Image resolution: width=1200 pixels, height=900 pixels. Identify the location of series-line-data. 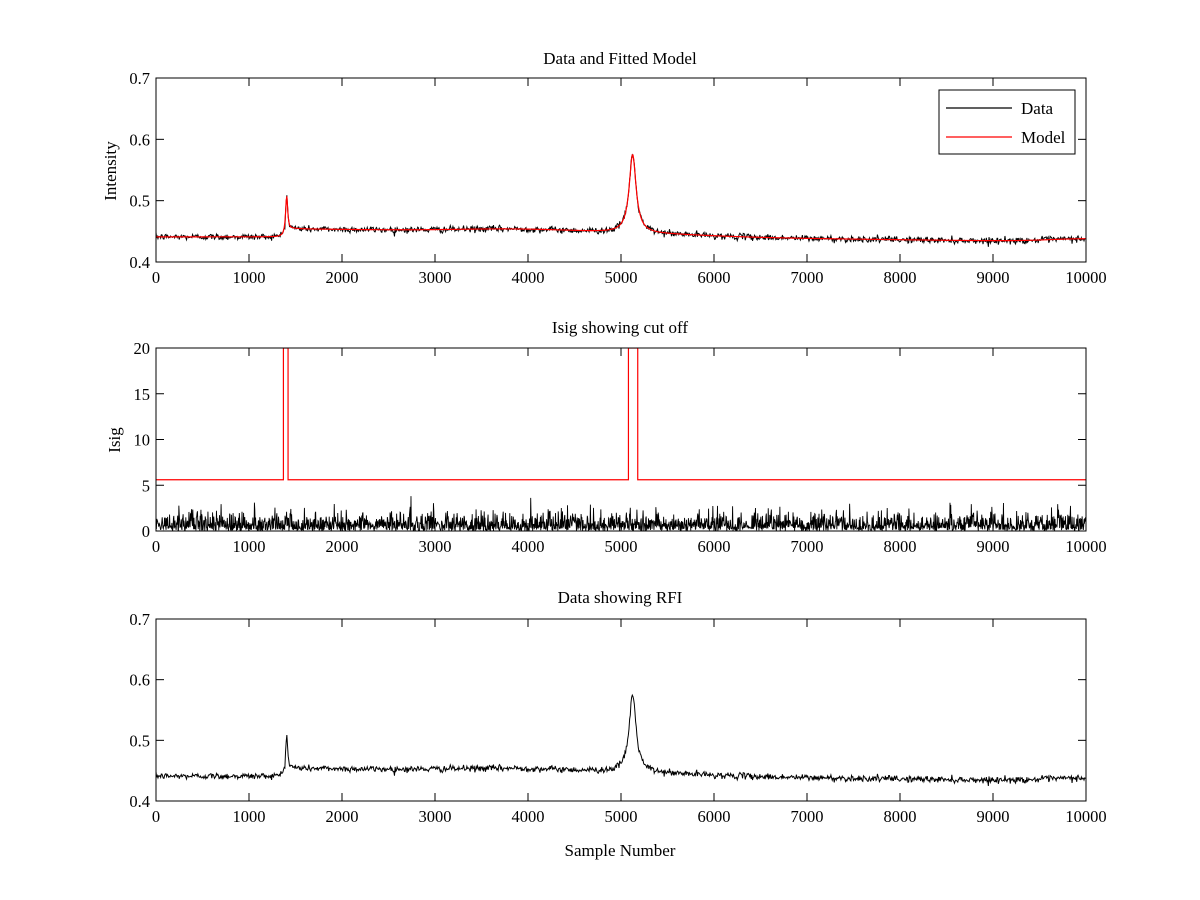
(621, 740).